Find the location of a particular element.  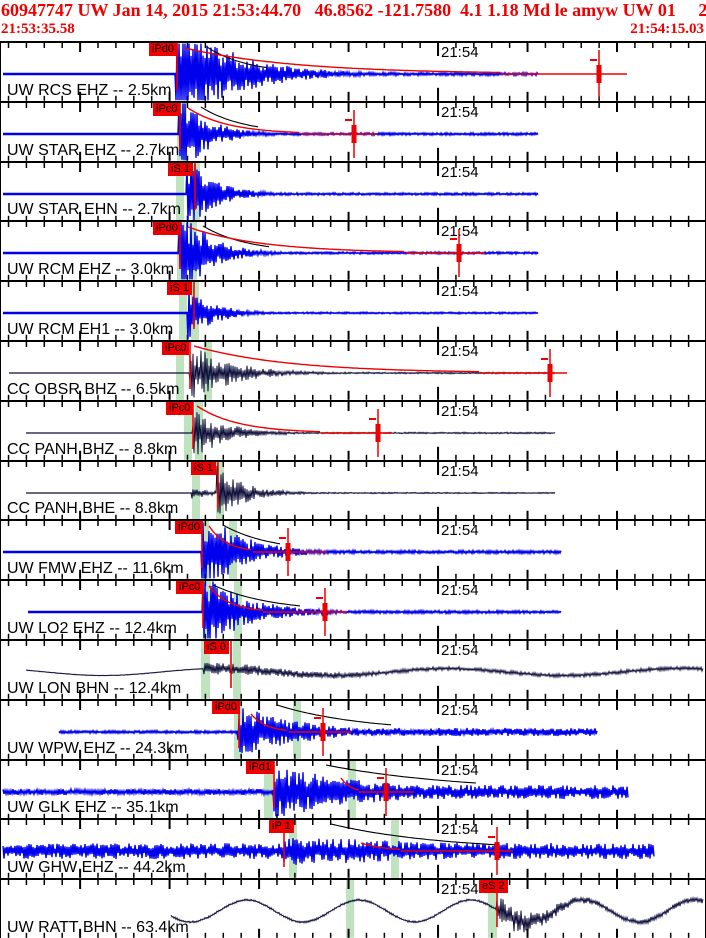

trace-panel-6: 21:54 iPc0 CC OBSR BHZ -- 6.5km is located at coordinates (353, 370).